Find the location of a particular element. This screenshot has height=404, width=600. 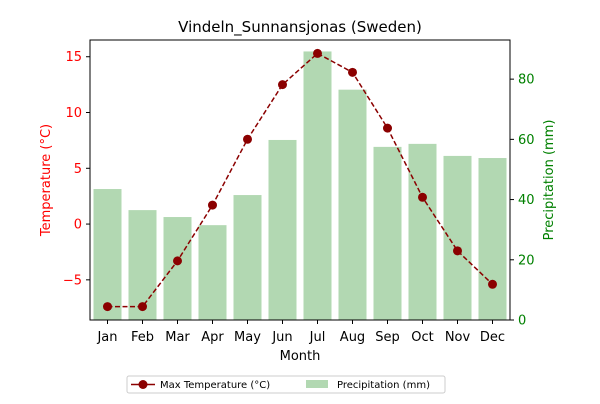

legend-frame is located at coordinates (286, 384).